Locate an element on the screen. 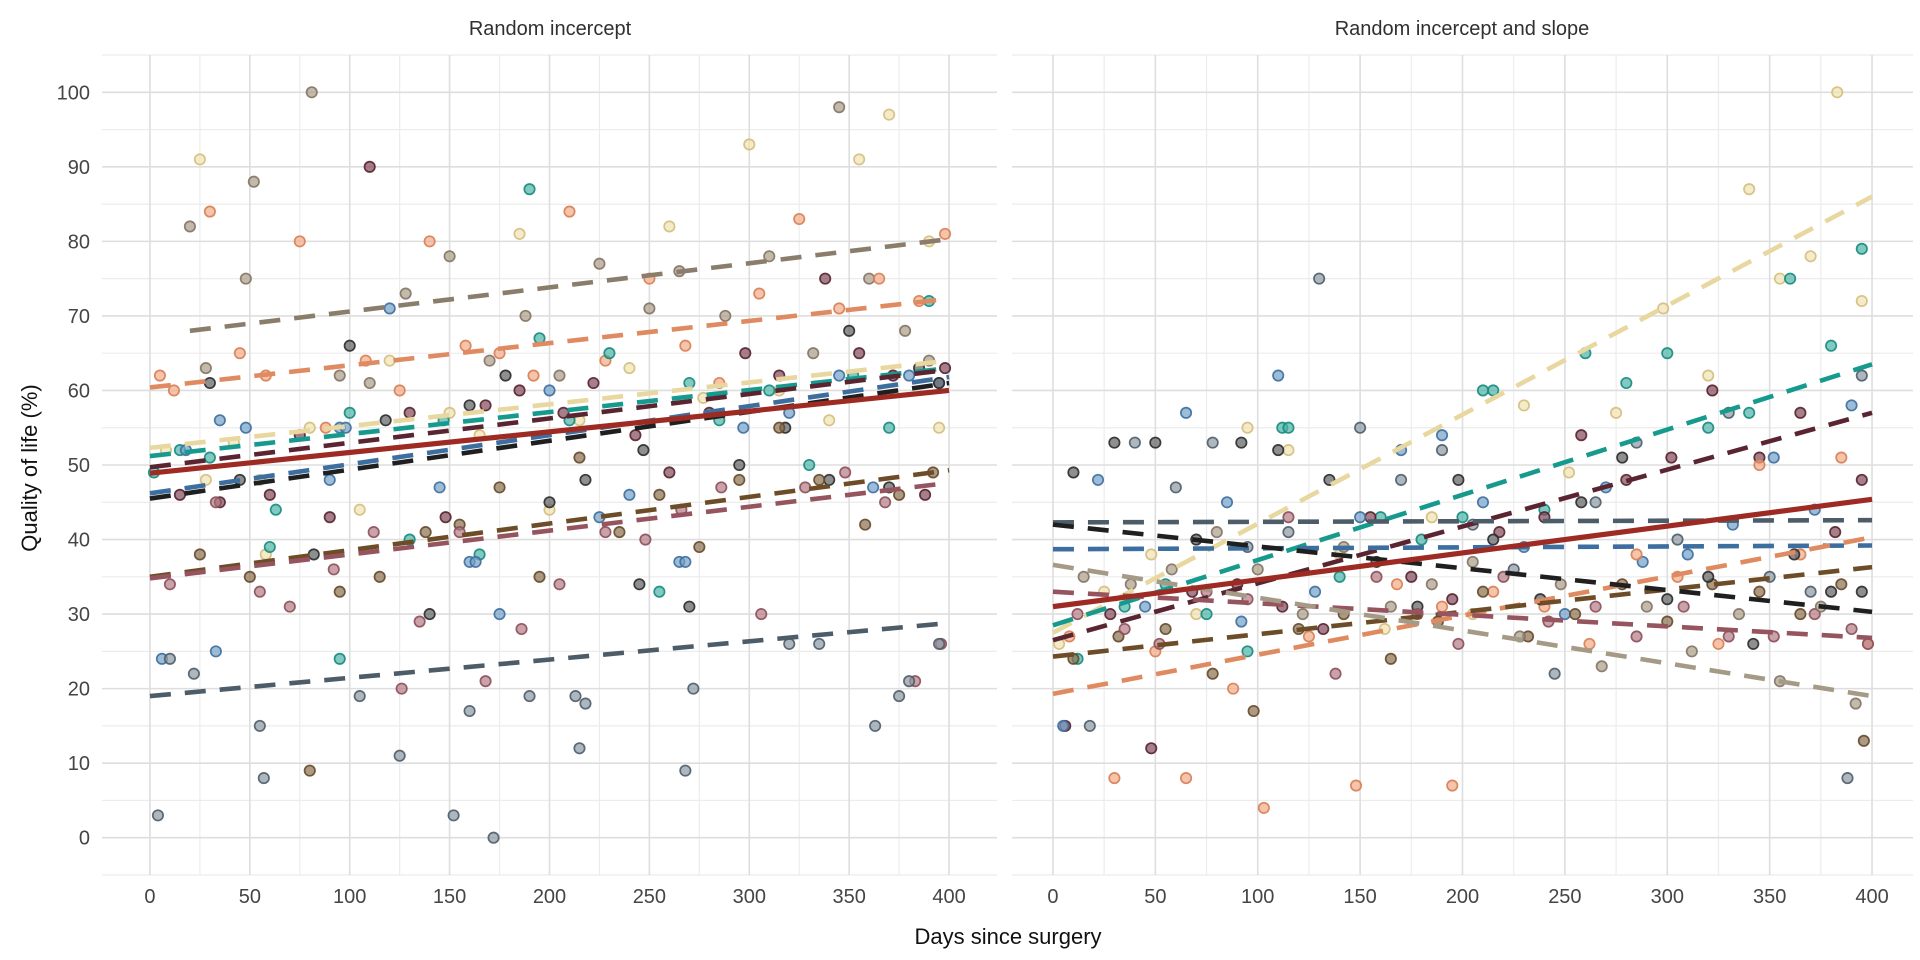 The width and height of the screenshot is (1920, 960). x-tick-label: 200 is located at coordinates (1462, 897).